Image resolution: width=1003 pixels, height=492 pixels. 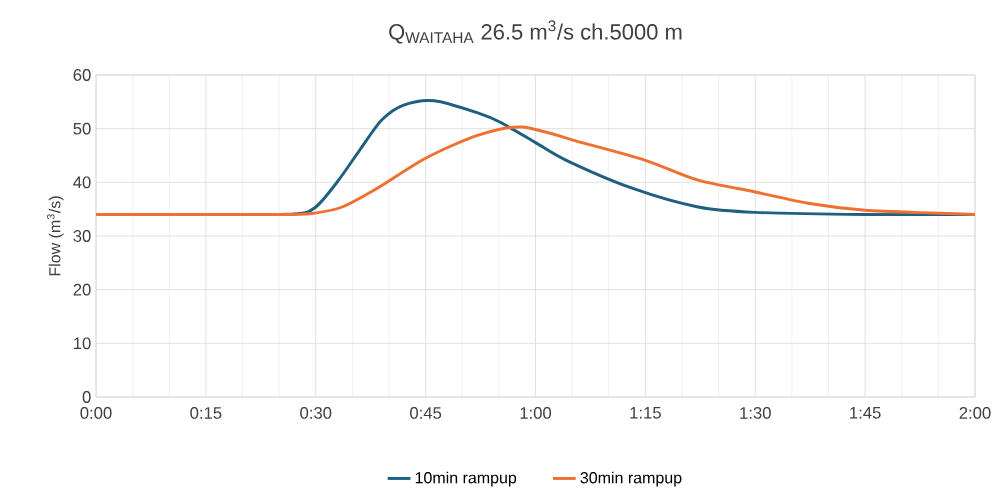 I want to click on x-tick-label: 0:15, so click(x=206, y=413).